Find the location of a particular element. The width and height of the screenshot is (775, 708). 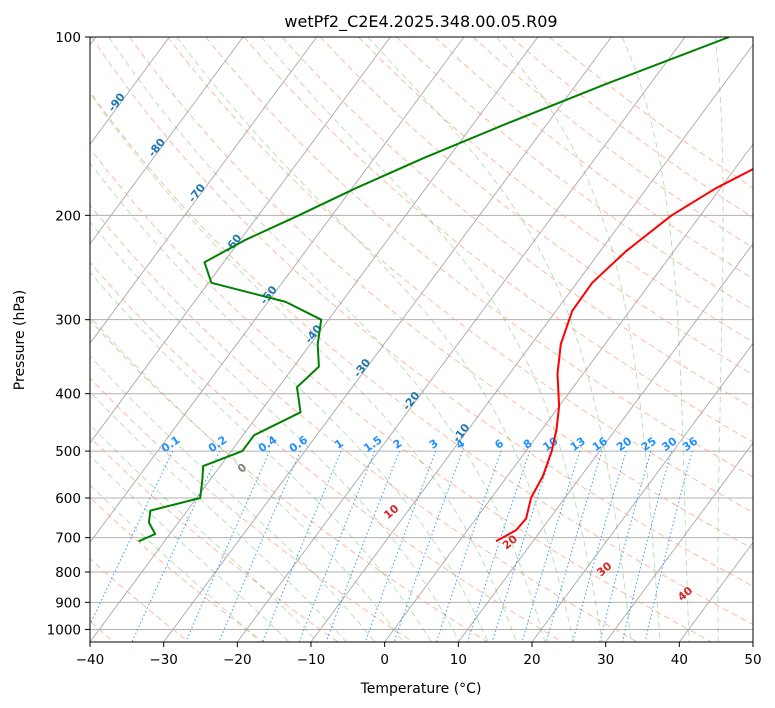

x-tick-label: 20 is located at coordinates (531, 660).